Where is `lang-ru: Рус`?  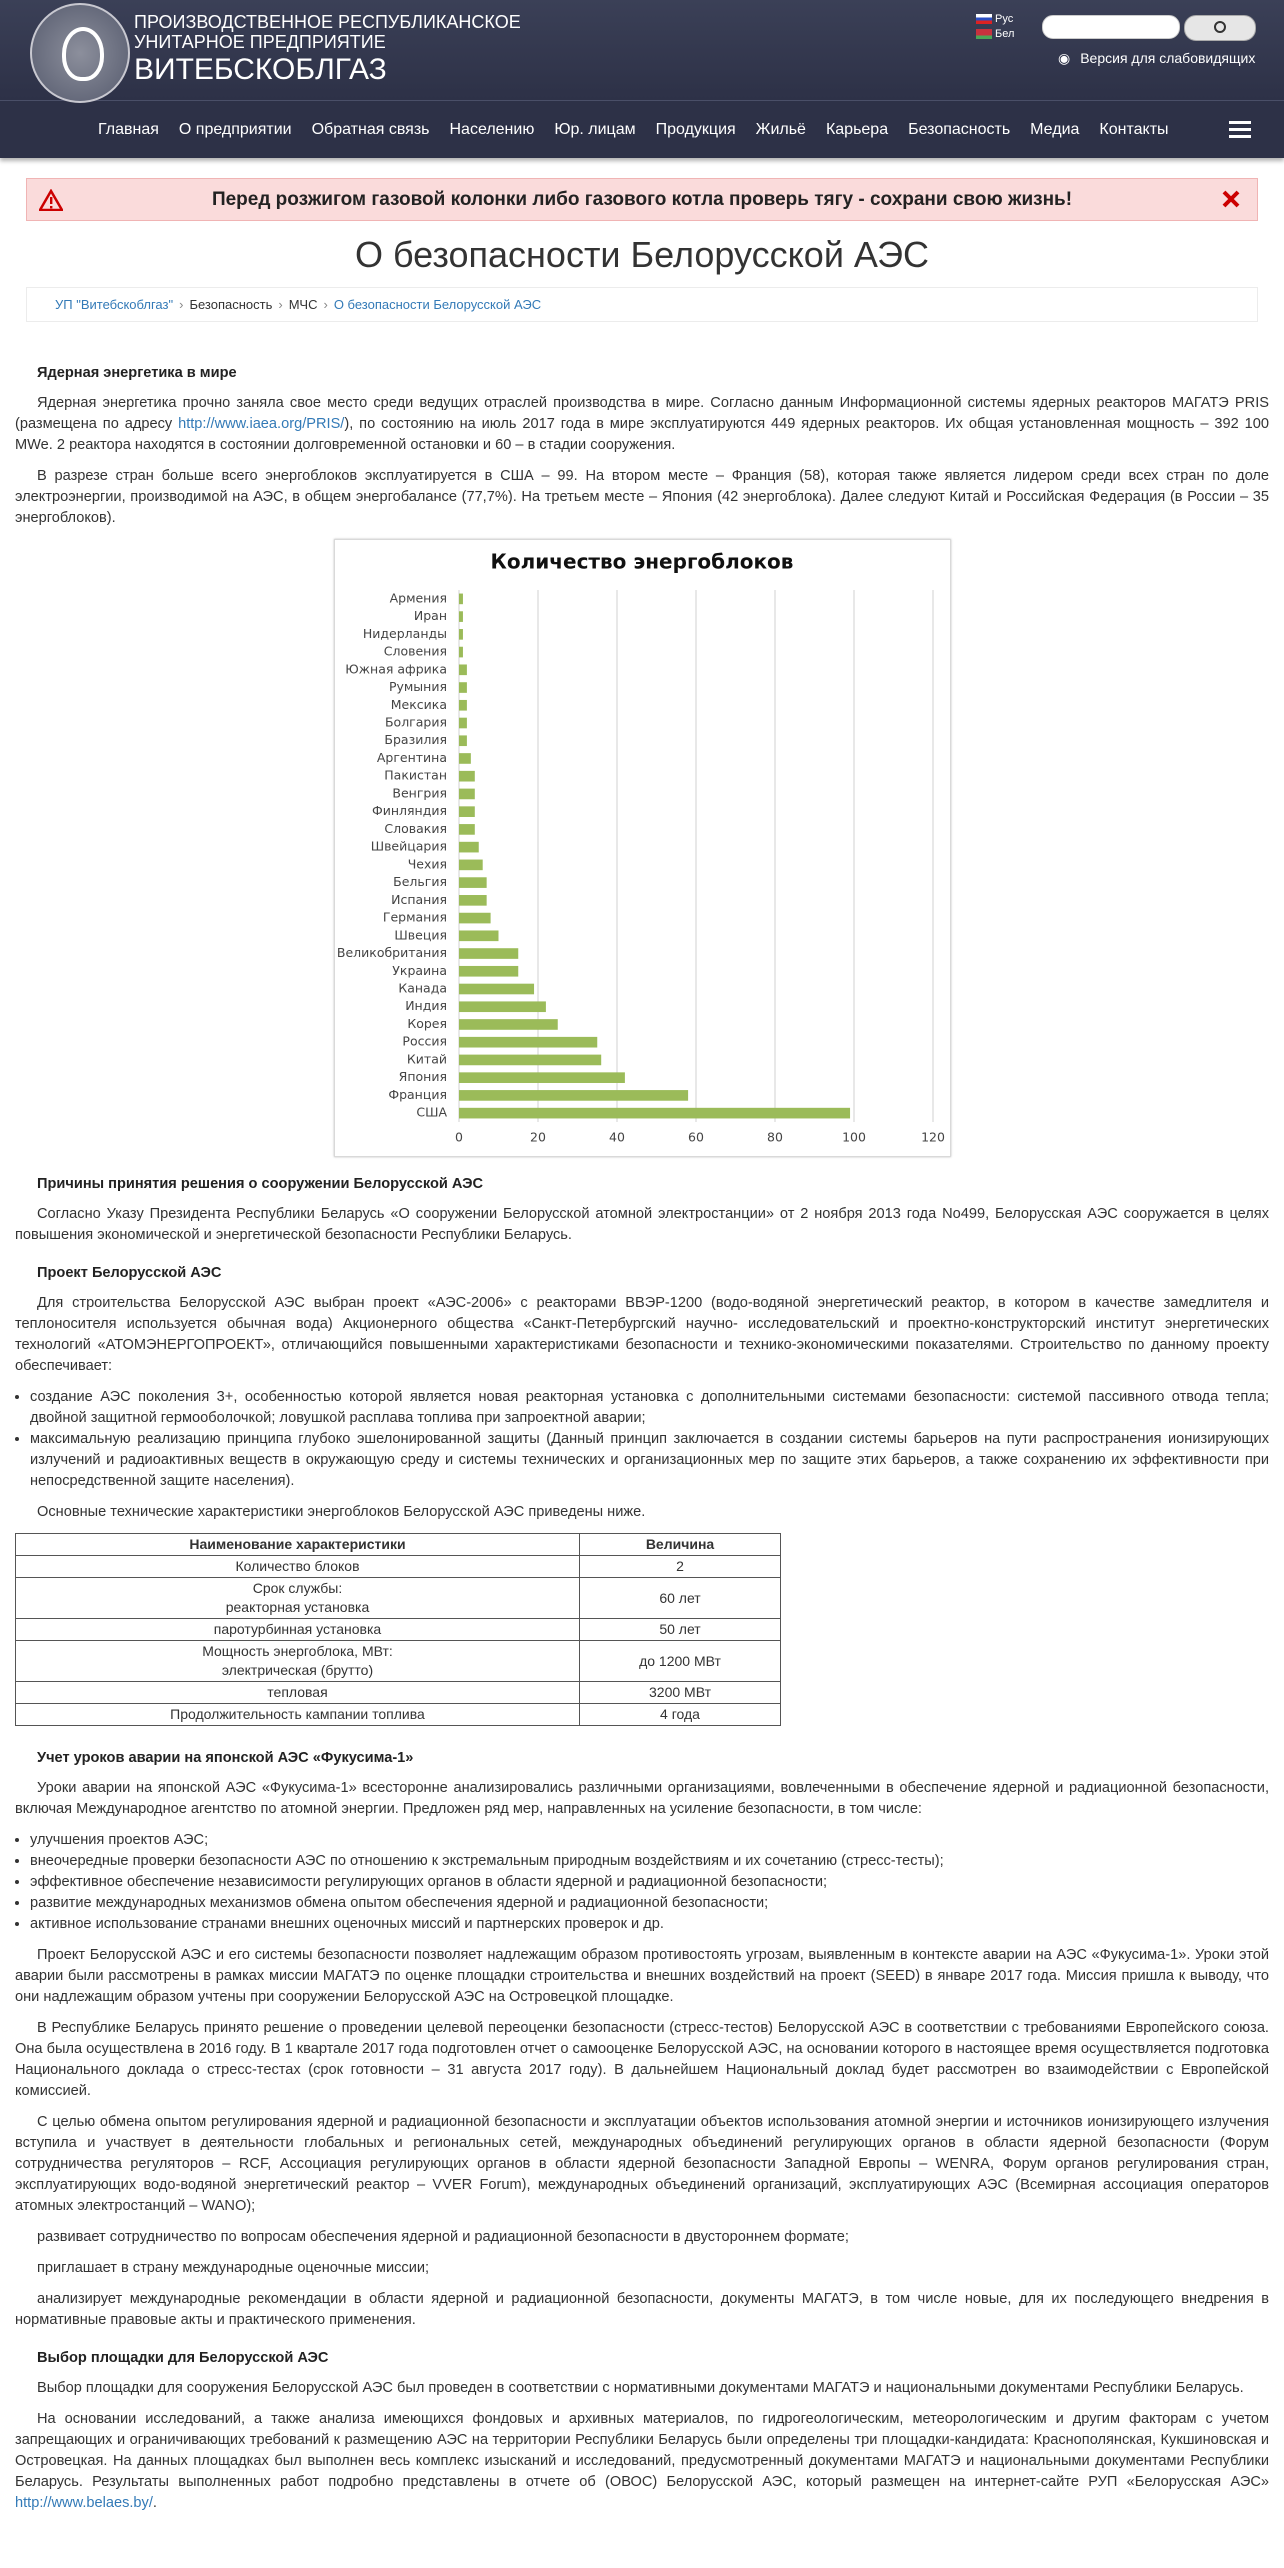
lang-ru: Рус is located at coordinates (995, 19).